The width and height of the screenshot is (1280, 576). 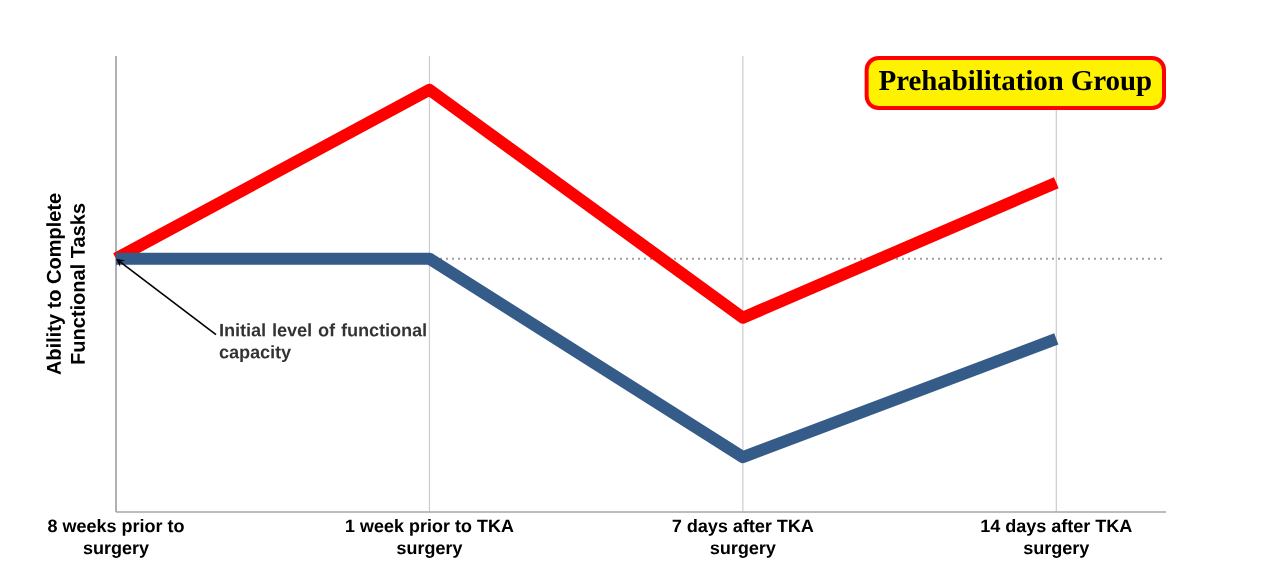 I want to click on x-tick-label: 14 days after TKA surgery, so click(x=1056, y=538).